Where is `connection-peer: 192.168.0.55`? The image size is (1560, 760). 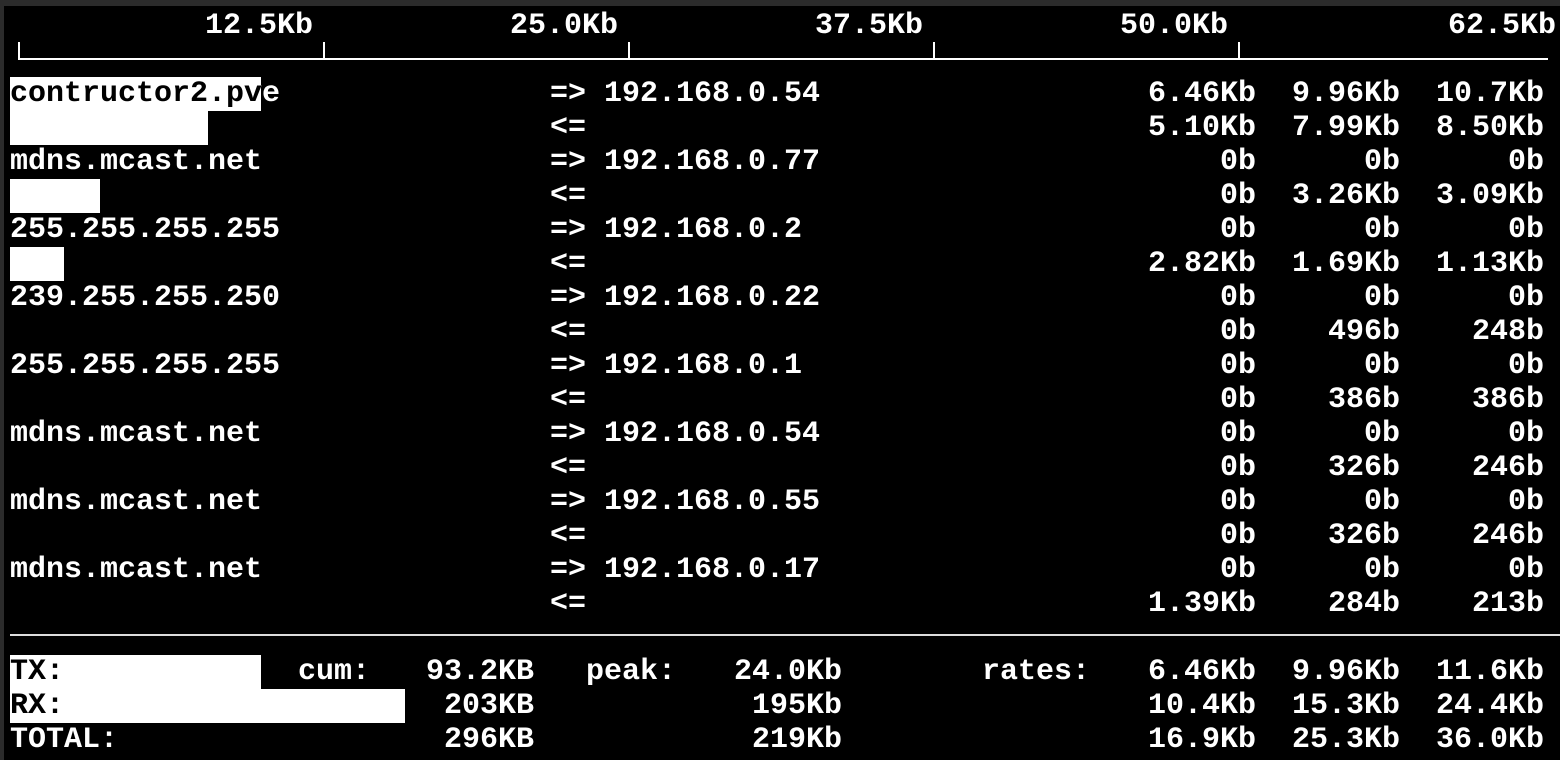
connection-peer: 192.168.0.55 is located at coordinates (712, 502).